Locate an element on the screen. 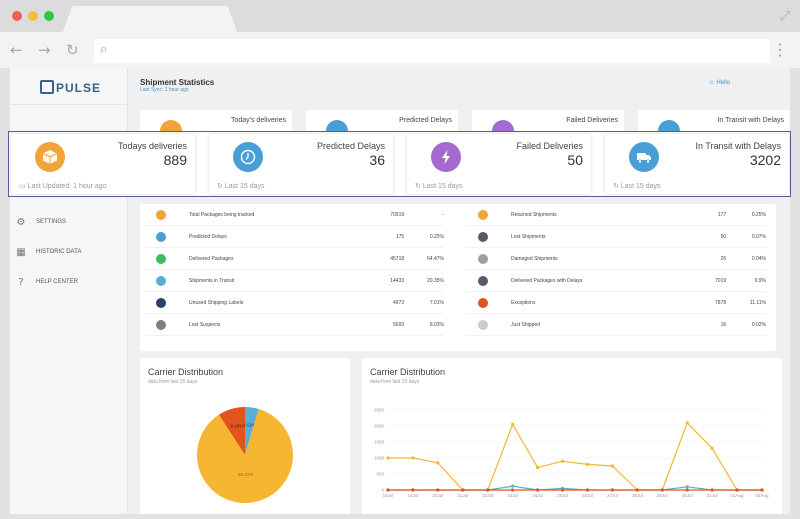 The width and height of the screenshot is (800, 519). stat-value: 26 is located at coordinates (723, 258).